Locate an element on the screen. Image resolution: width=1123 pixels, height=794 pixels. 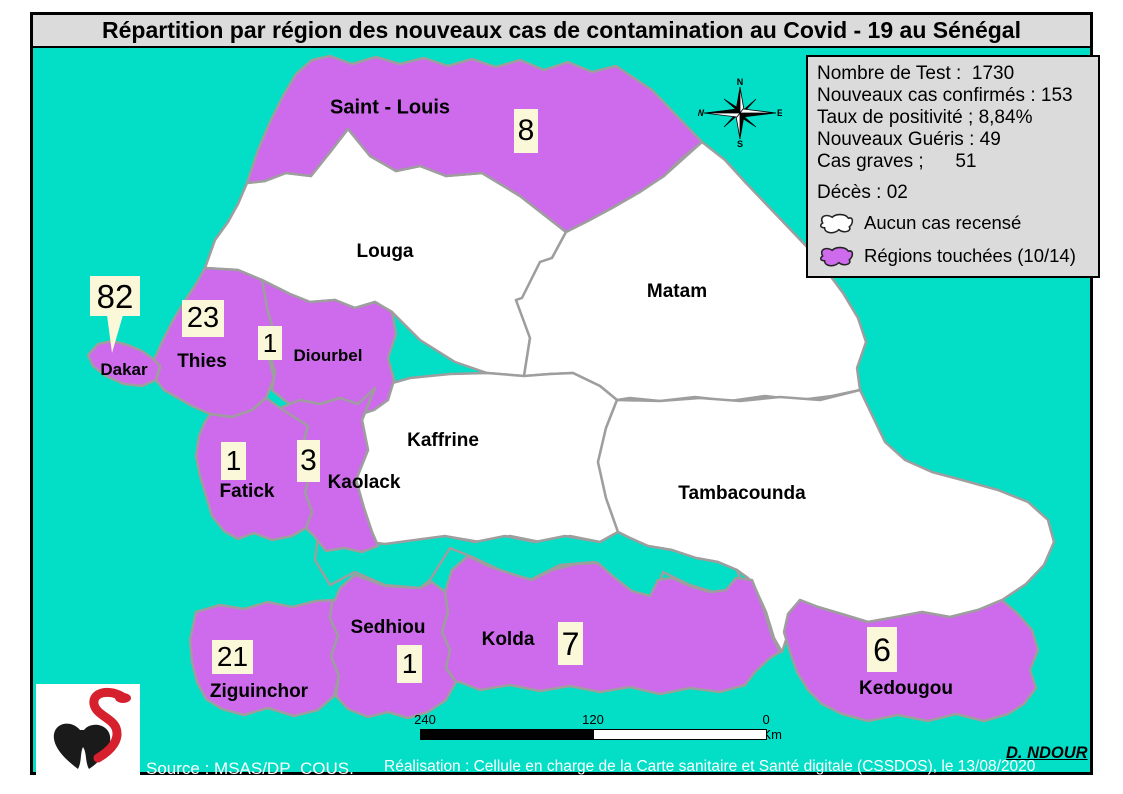
case-badge-kolda: 7 is located at coordinates (570, 643).